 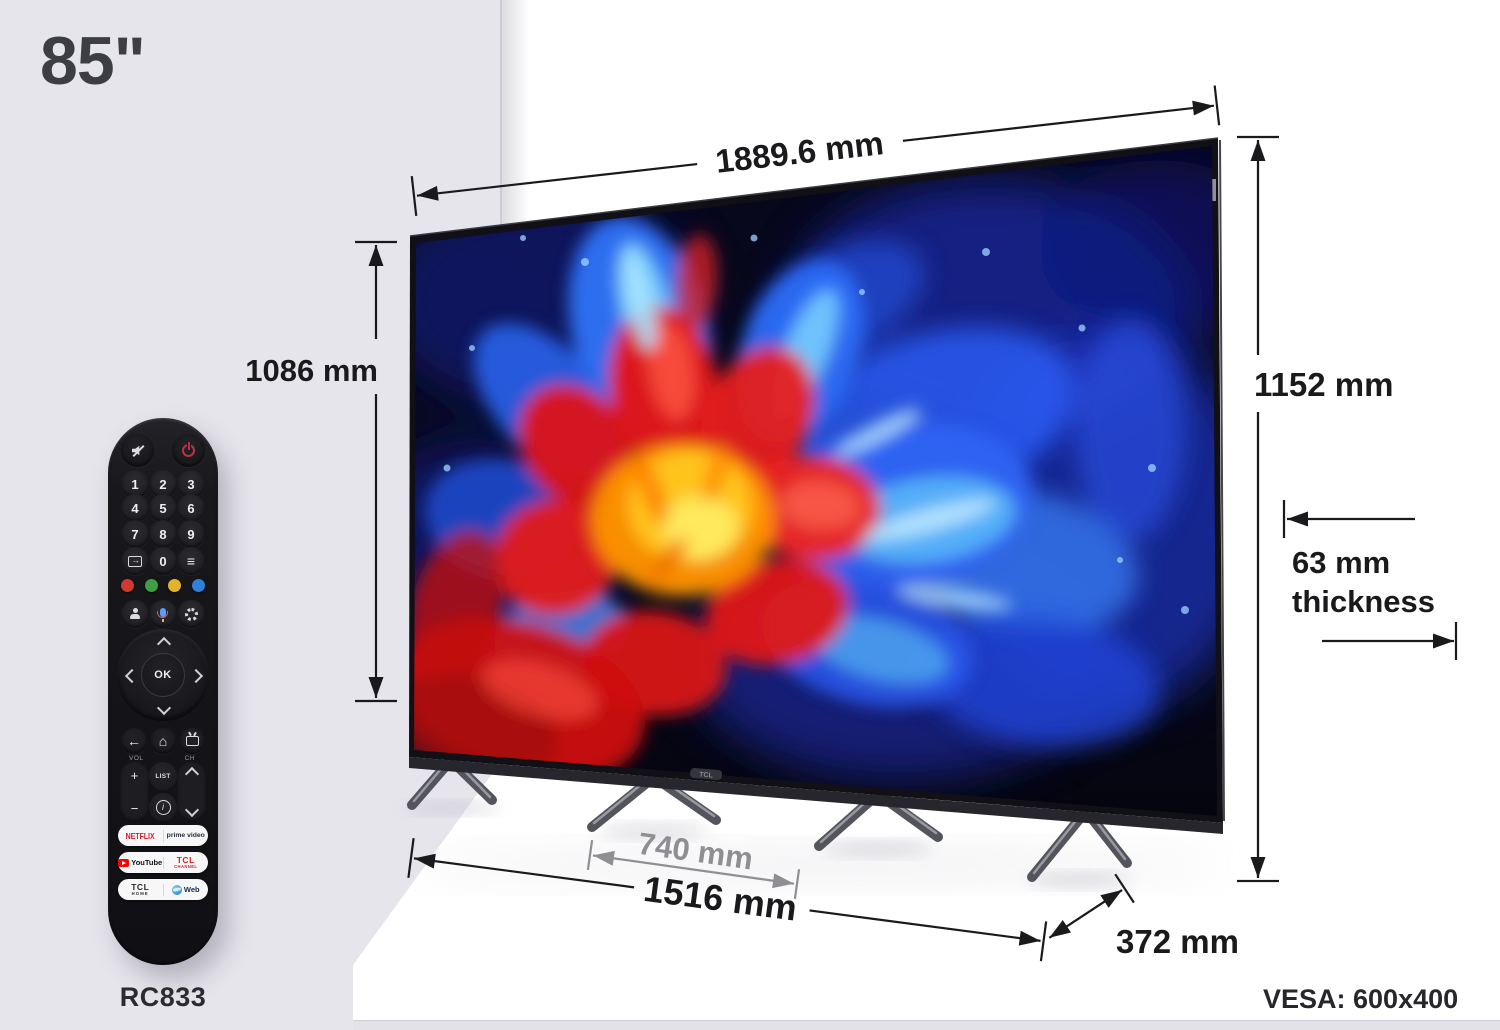 I want to click on channel-up-icon, so click(x=191, y=774).